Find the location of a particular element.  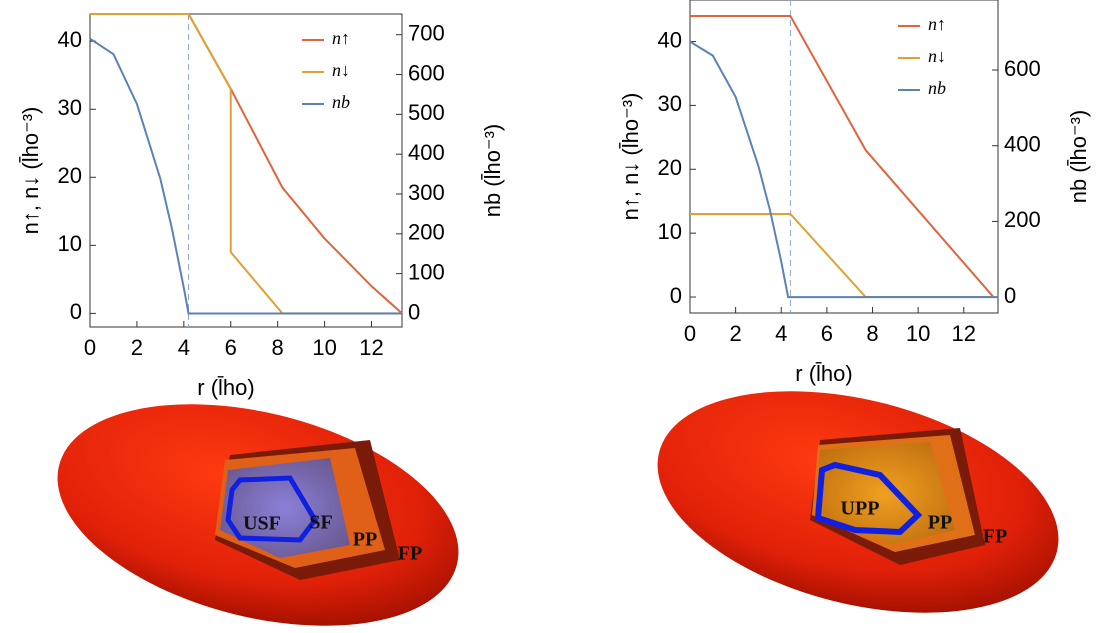

region-label: USF is located at coordinates (262, 524).